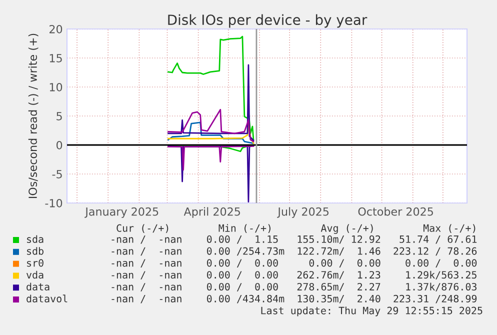 This screenshot has height=335, width=497. What do you see at coordinates (53, 203) in the screenshot?
I see `y-tick-label: -10` at bounding box center [53, 203].